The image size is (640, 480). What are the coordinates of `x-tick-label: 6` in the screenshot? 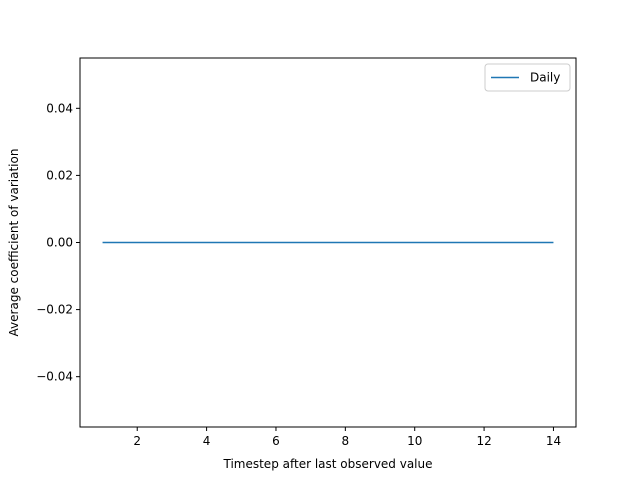 It's located at (276, 441).